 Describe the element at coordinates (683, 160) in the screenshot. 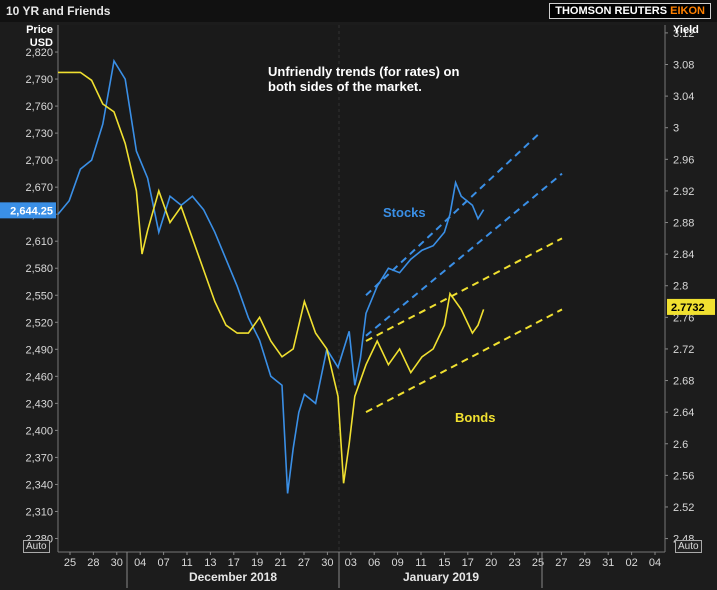

I see `right-tick-label: 2.96` at that location.